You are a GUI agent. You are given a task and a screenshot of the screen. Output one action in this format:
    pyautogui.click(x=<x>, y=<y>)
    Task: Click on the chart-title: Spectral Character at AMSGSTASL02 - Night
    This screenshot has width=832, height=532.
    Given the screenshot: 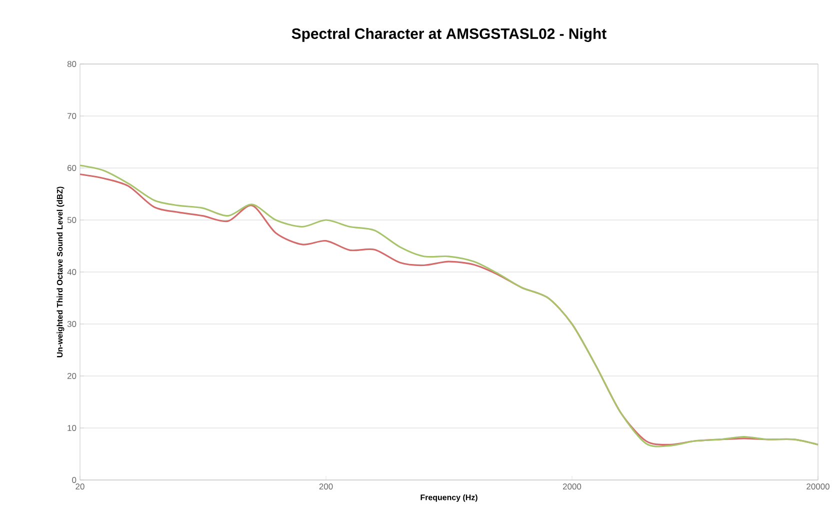 What is the action you would take?
    pyautogui.click(x=449, y=35)
    